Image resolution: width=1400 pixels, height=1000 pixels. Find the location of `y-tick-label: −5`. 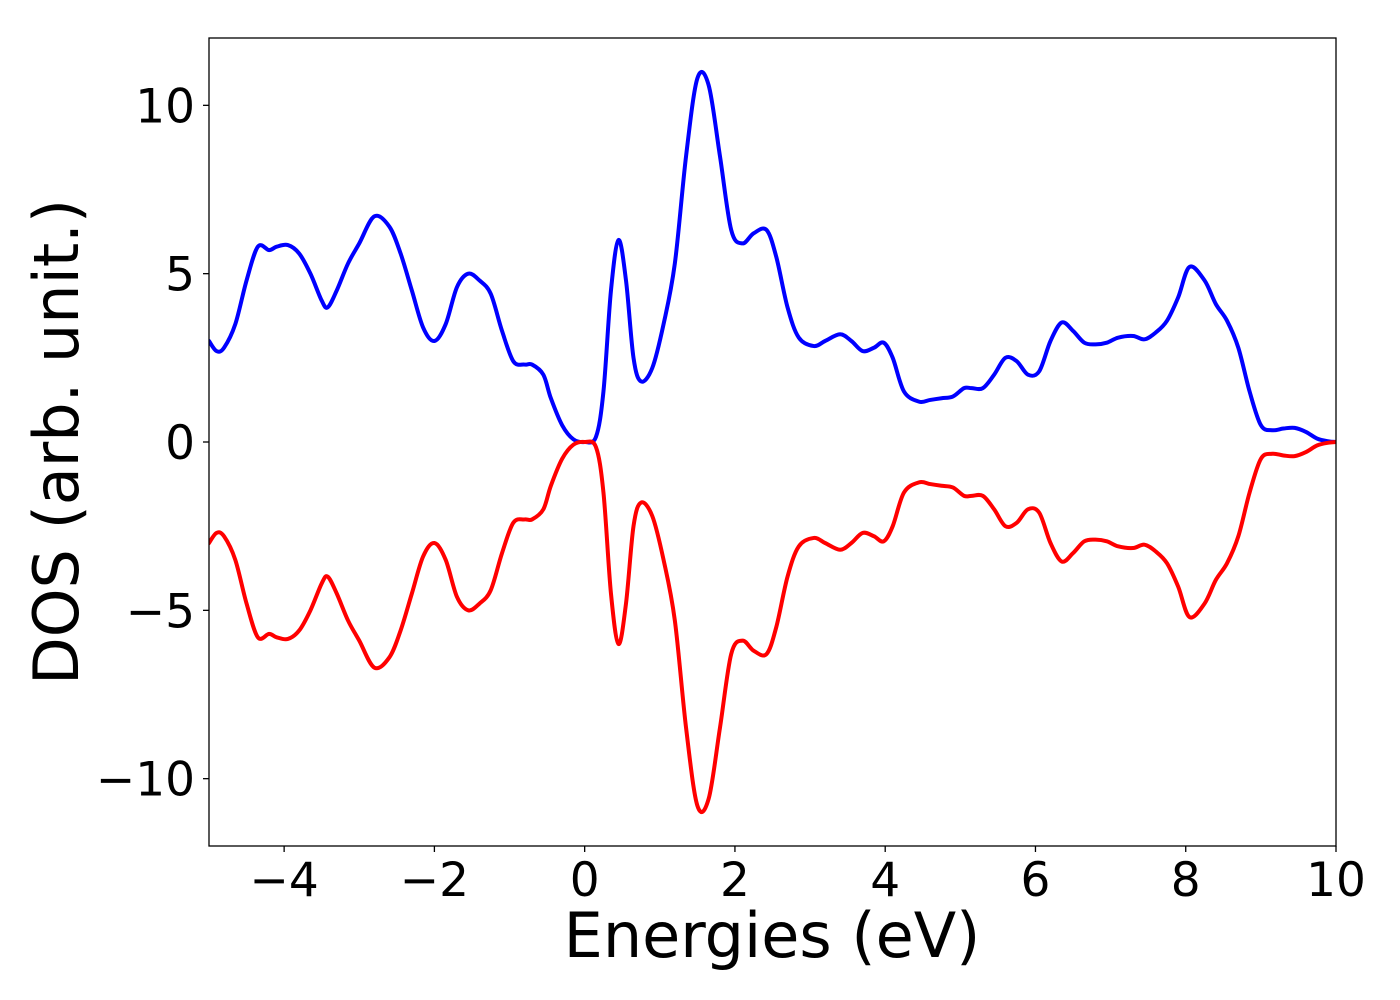

y-tick-label: −5 is located at coordinates (160, 611).